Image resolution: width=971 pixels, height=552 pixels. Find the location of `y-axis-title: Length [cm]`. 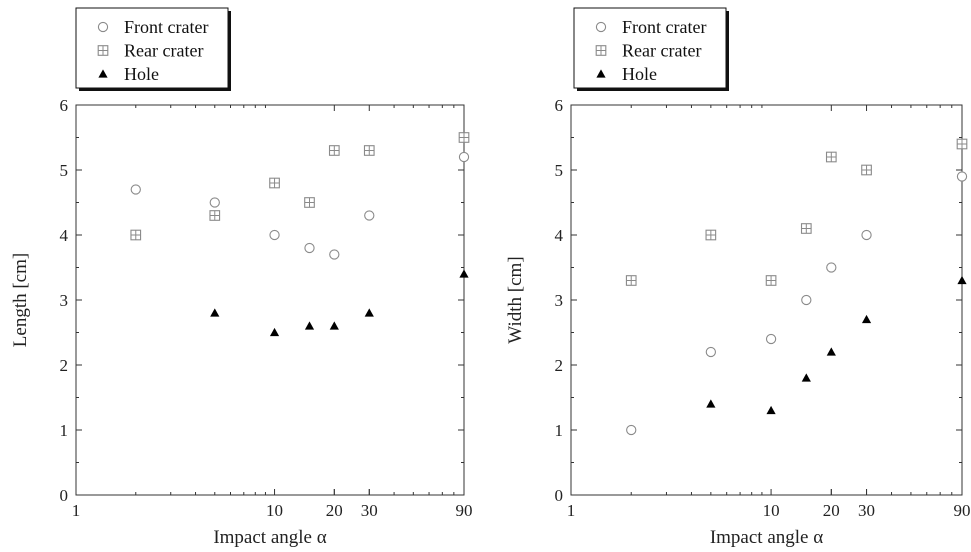

y-axis-title: Length [cm] is located at coordinates (20, 300).